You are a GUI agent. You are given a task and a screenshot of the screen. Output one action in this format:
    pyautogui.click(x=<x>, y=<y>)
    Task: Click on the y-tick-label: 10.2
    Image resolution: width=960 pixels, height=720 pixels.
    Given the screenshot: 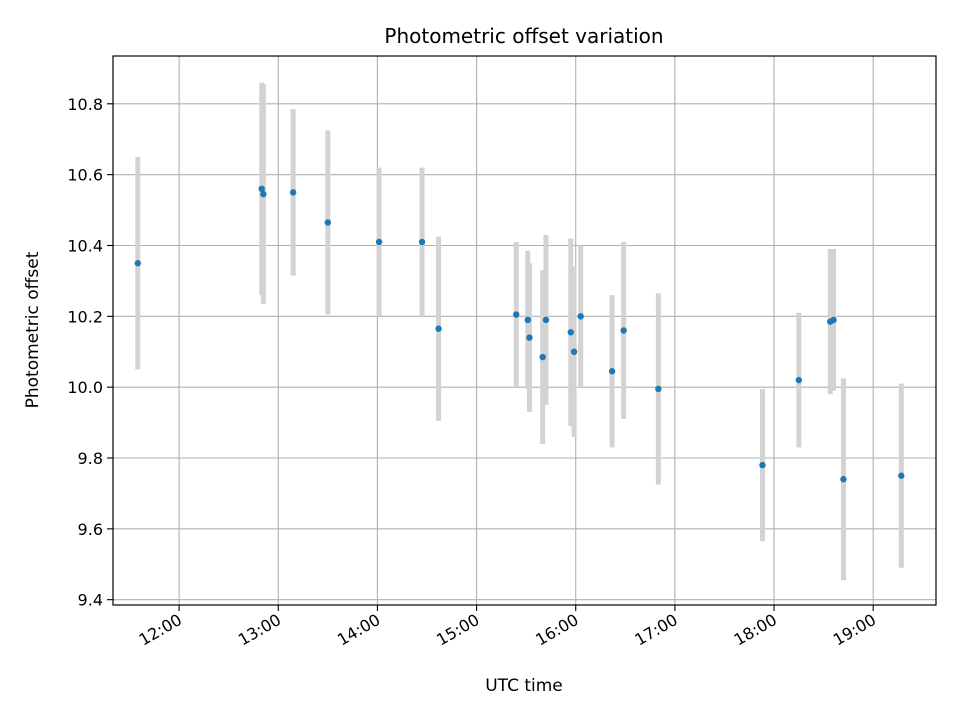 What is the action you would take?
    pyautogui.click(x=85, y=316)
    